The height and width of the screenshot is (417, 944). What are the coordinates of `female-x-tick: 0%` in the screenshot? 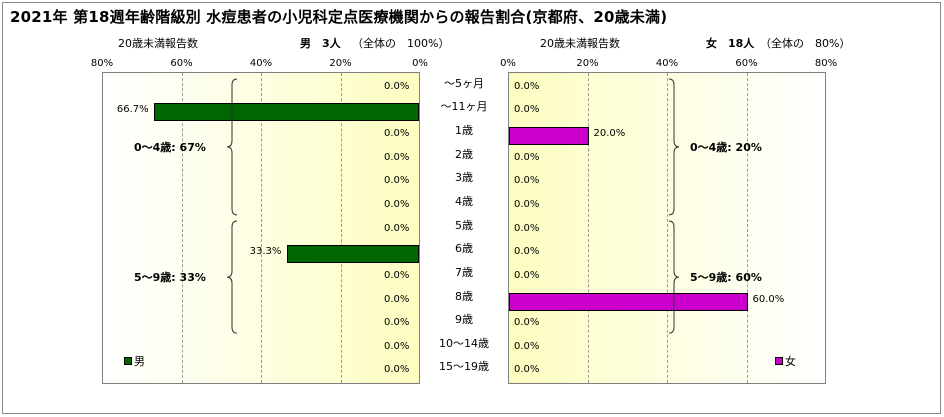 It's located at (508, 63).